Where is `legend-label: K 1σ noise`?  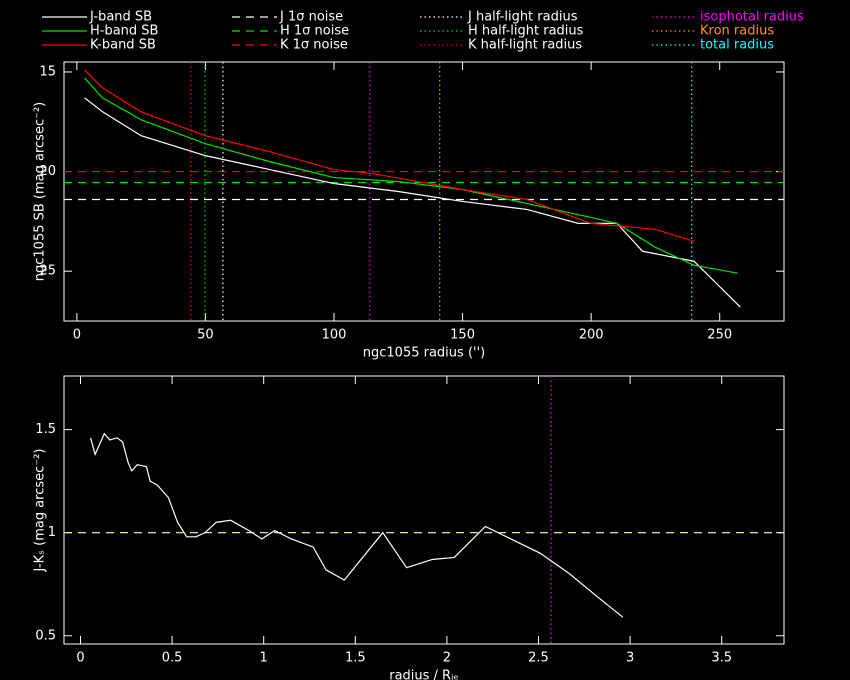 legend-label: K 1σ noise is located at coordinates (314, 45).